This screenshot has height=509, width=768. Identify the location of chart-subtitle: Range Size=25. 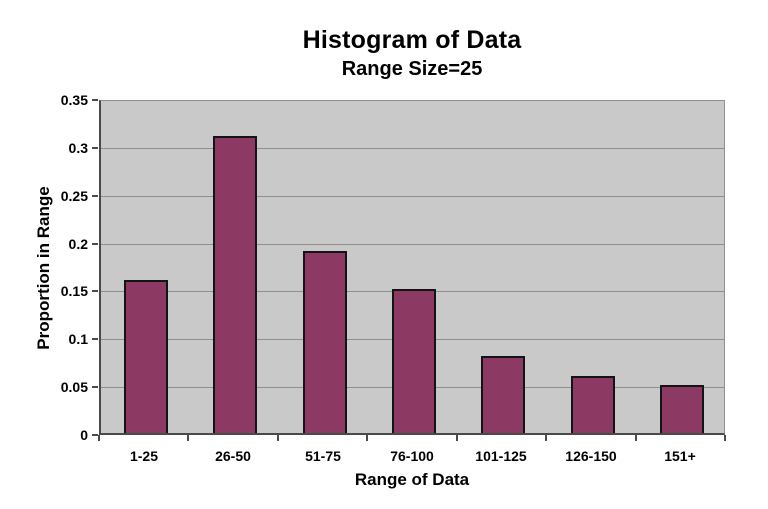
(412, 69).